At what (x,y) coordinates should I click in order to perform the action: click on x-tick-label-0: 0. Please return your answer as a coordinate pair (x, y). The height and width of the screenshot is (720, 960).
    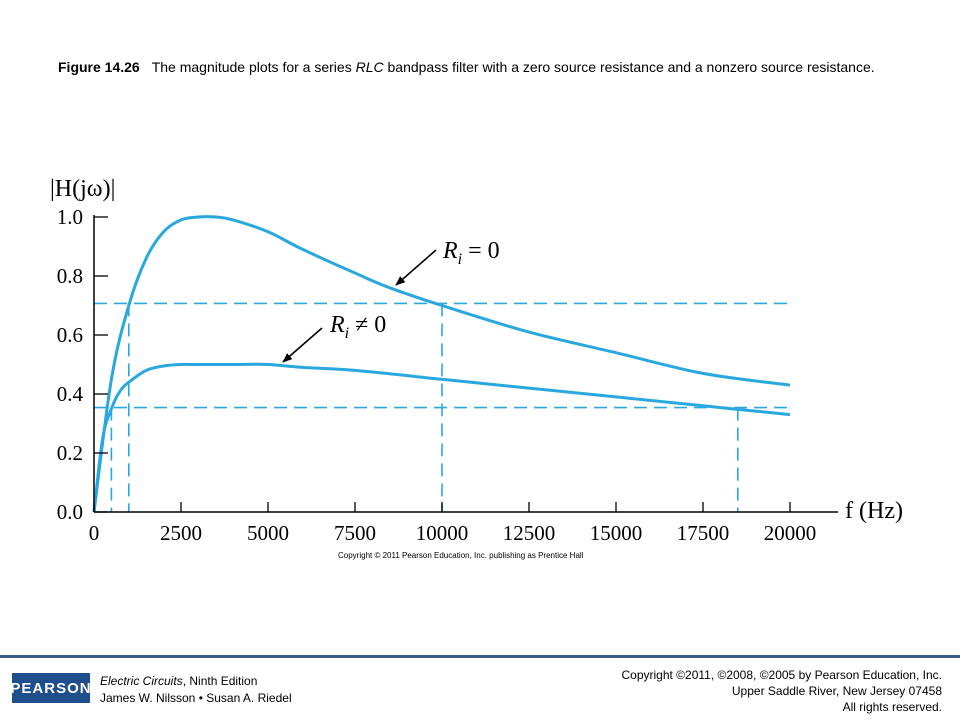
    Looking at the image, I should click on (94, 533).